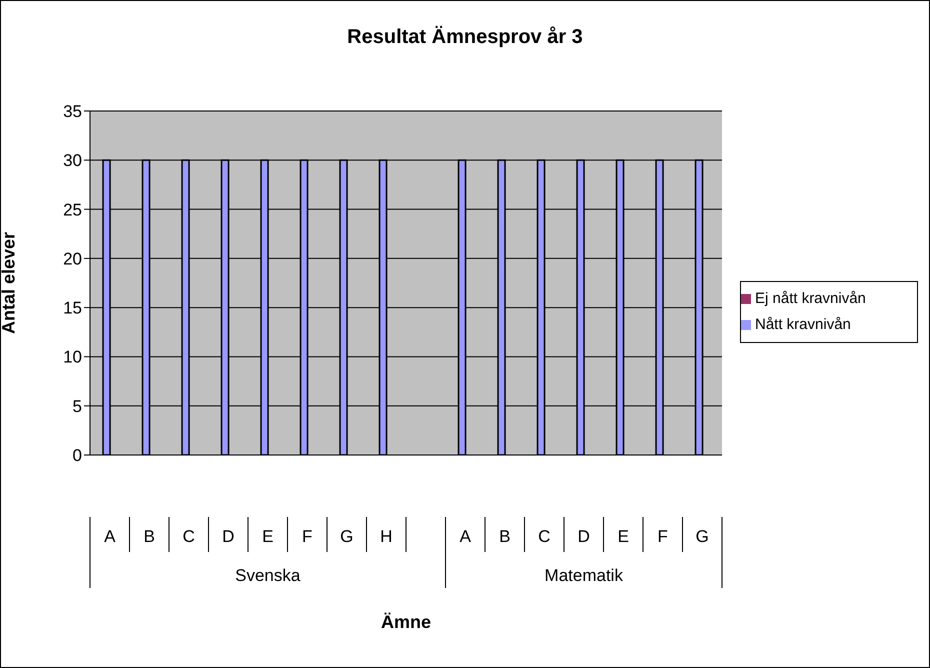 This screenshot has width=930, height=668. What do you see at coordinates (72, 210) in the screenshot?
I see `y-tick-label: 25` at bounding box center [72, 210].